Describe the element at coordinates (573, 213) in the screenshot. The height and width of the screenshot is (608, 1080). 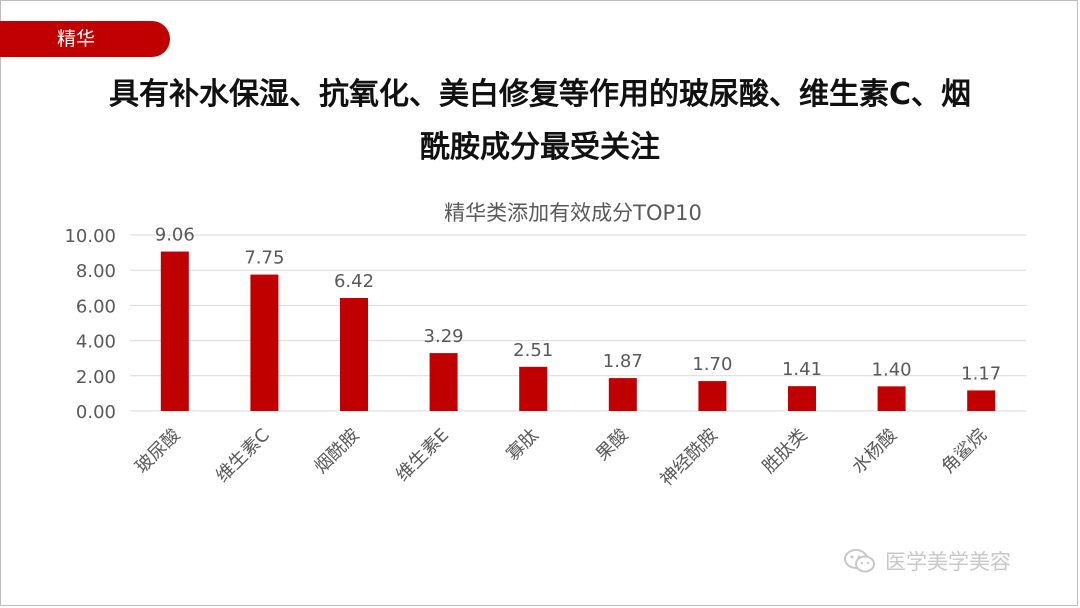
I see `chart-title: 精华类添加有效成分TOP10` at that location.